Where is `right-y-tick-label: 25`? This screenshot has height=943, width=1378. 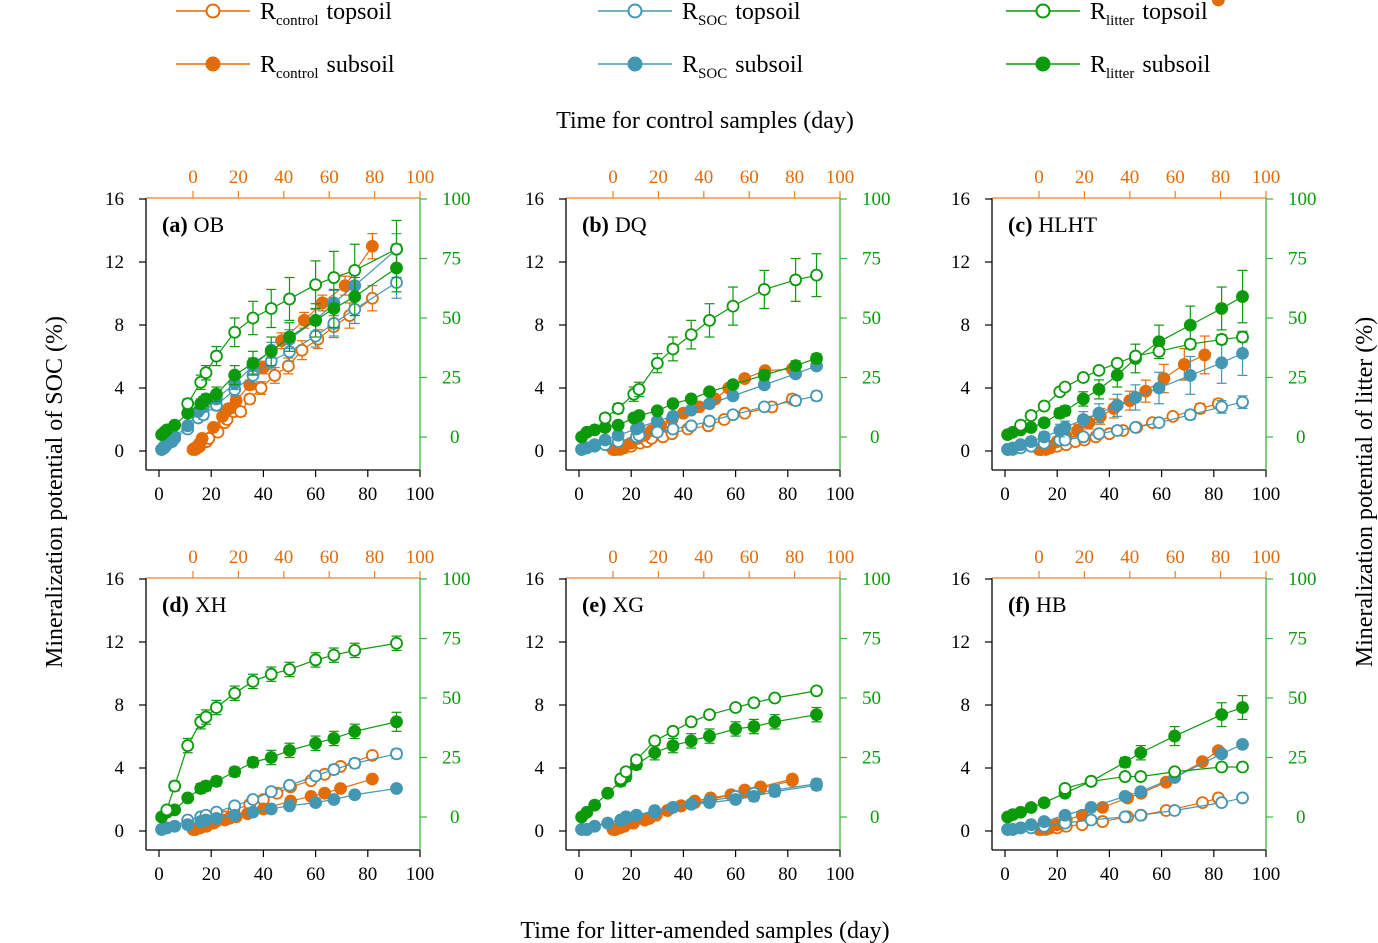 right-y-tick-label: 25 is located at coordinates (451, 378).